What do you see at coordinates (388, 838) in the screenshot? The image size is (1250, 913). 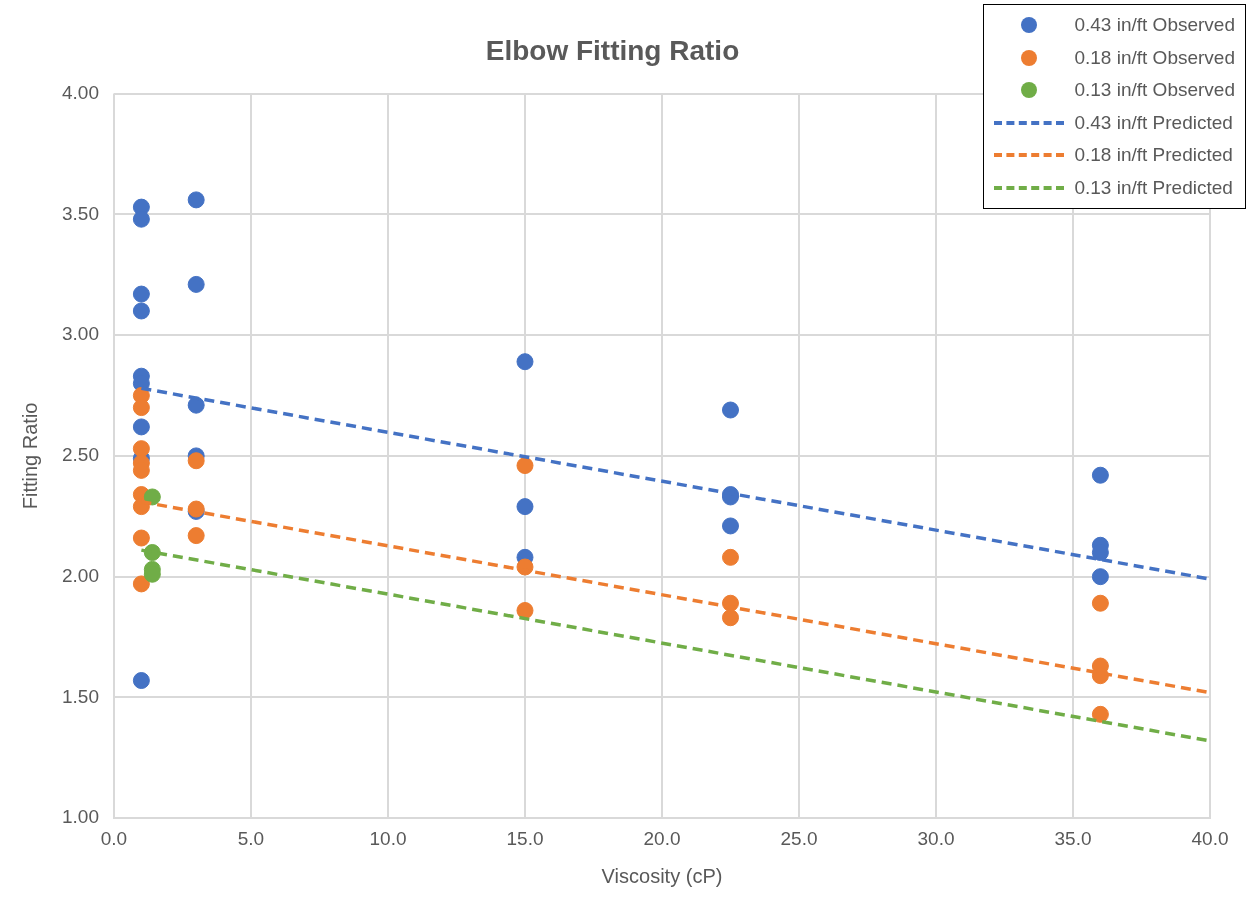 I see `x-tick-label: 10.0` at bounding box center [388, 838].